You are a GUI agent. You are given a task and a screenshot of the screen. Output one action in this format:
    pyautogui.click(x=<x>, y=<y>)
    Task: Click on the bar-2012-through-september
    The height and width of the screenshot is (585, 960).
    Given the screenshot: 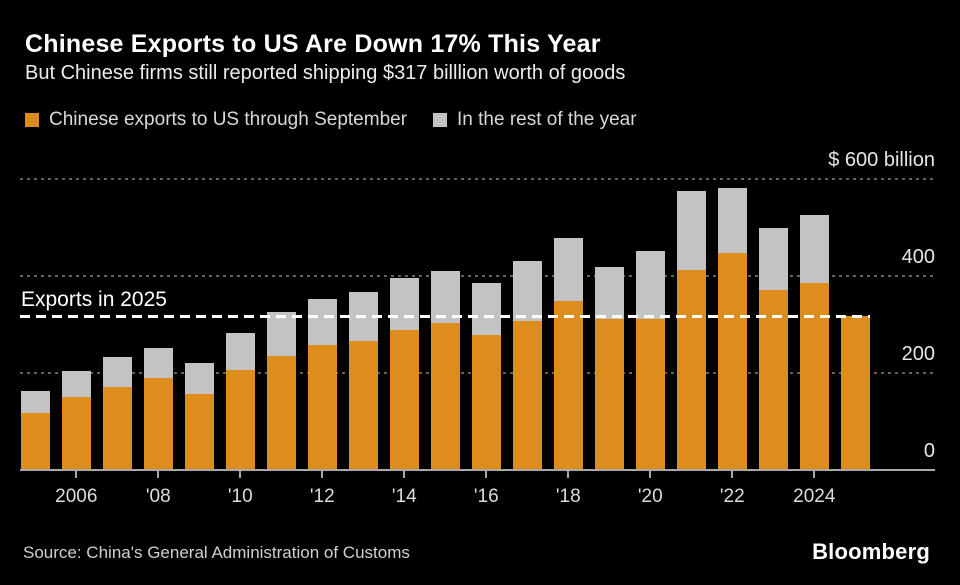 What is the action you would take?
    pyautogui.click(x=322, y=407)
    